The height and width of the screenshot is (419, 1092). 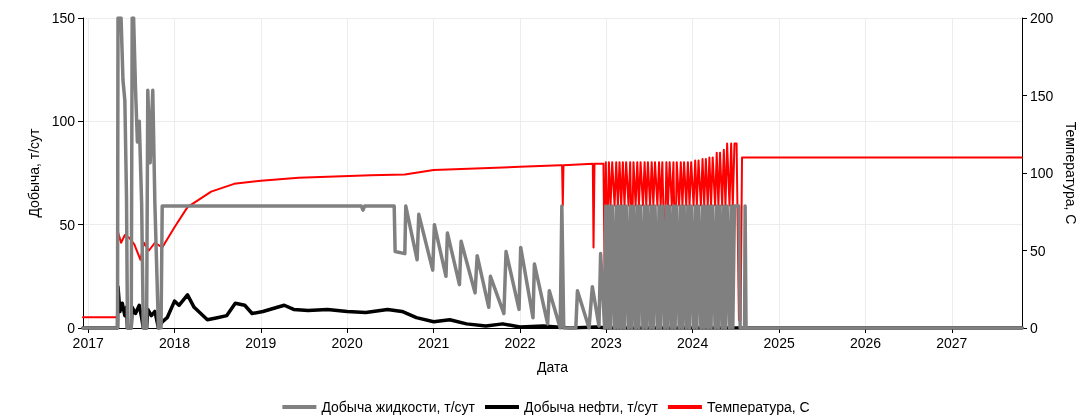 I want to click on y2-axis-title: Температура, С, so click(x=1071, y=173).